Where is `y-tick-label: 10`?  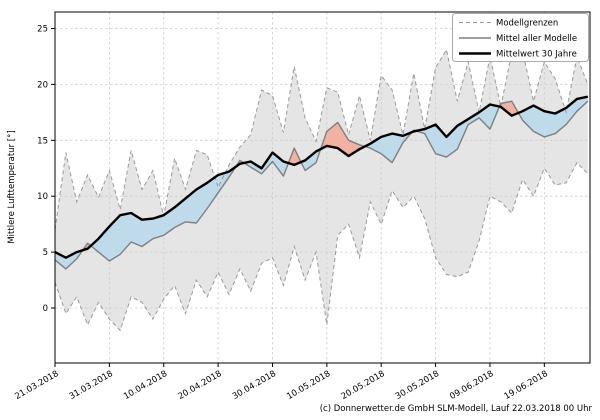
y-tick-label: 10 is located at coordinates (42, 197).